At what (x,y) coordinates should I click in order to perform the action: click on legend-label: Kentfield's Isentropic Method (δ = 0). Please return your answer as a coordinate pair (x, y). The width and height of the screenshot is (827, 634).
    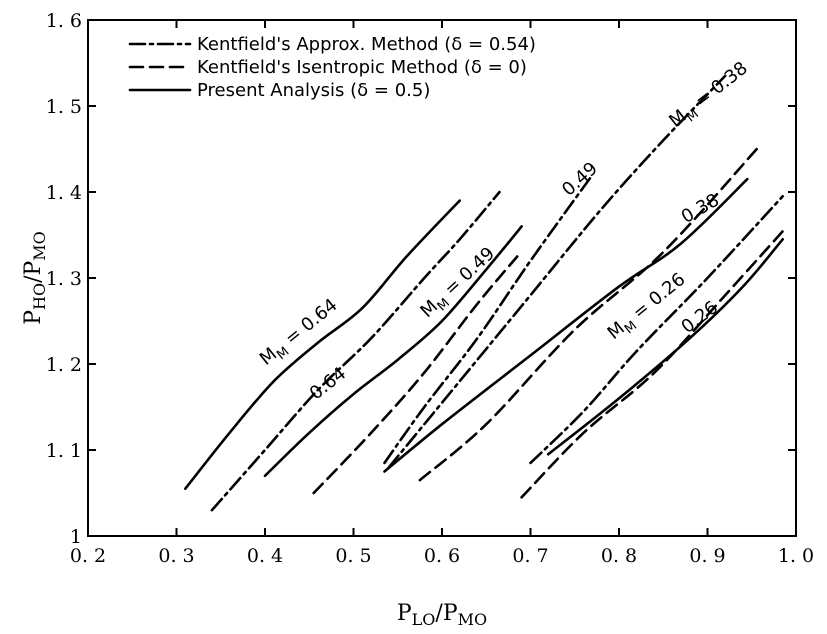
    Looking at the image, I should click on (362, 67).